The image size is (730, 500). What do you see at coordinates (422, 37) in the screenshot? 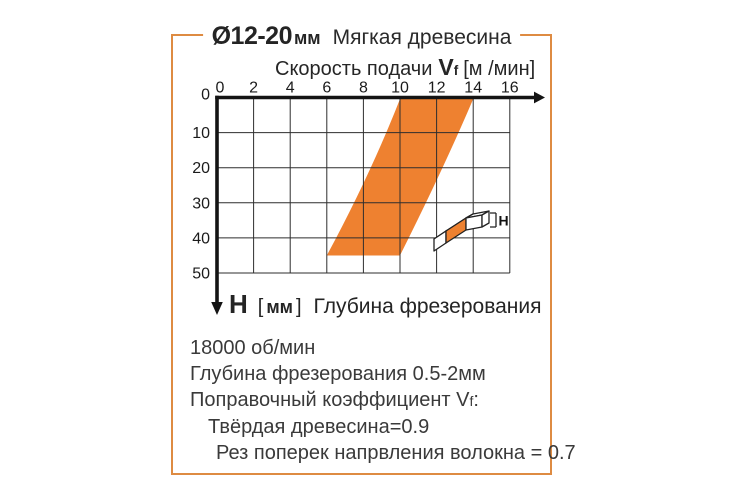
I see `title-material: Мягкая древесина` at bounding box center [422, 37].